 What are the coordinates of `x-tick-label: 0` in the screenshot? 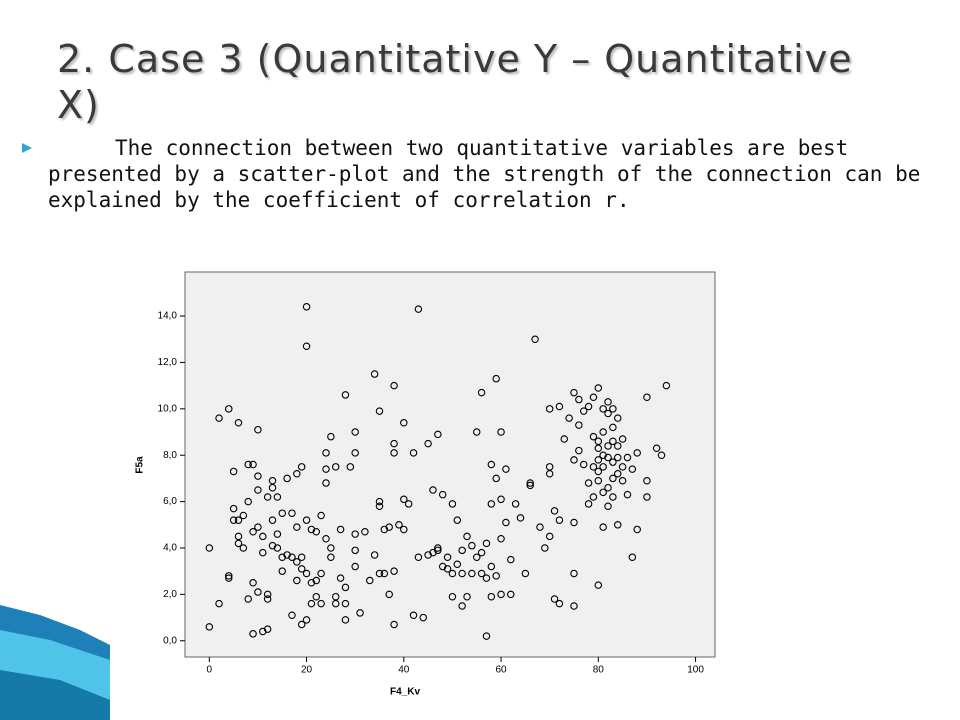 It's located at (210, 670).